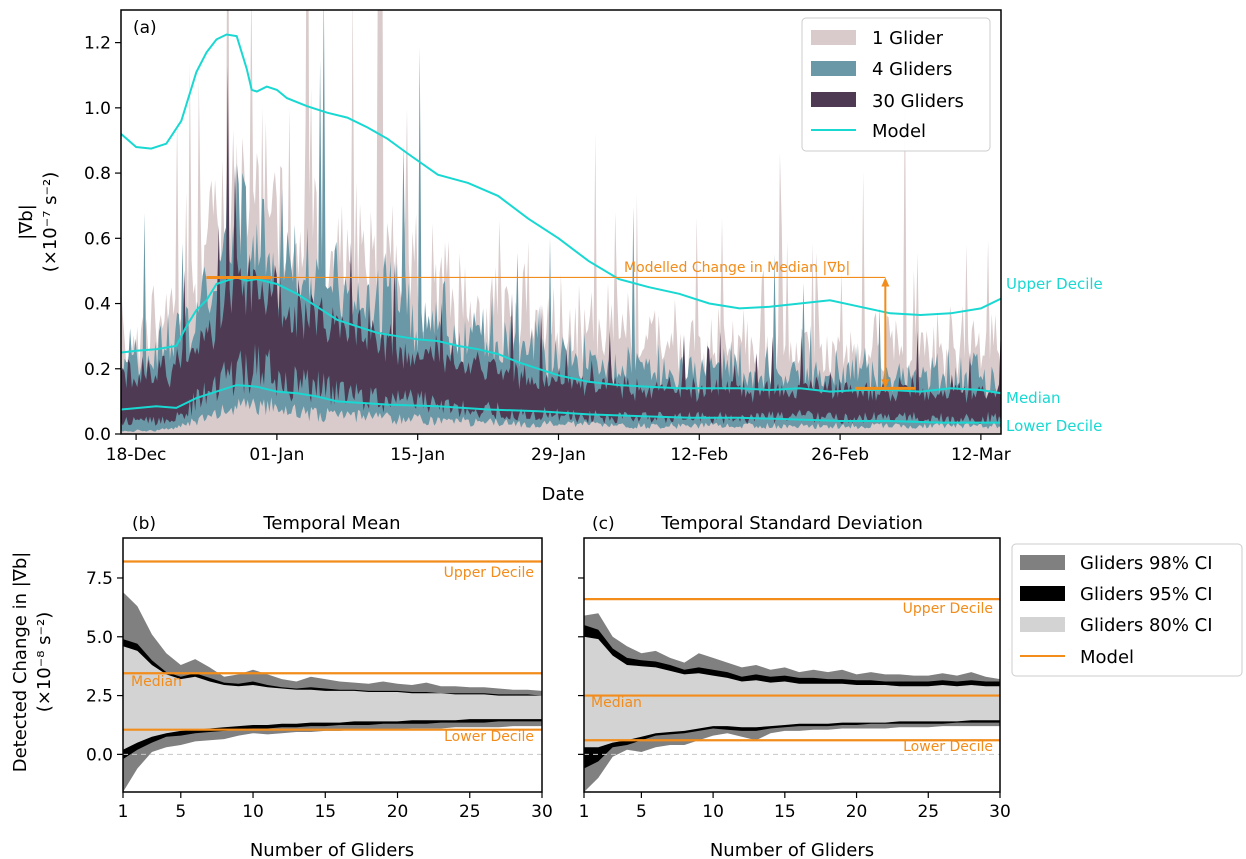 The width and height of the screenshot is (1246, 859). What do you see at coordinates (833, 68) in the screenshot?
I see `legend-swatch-4-gliders` at bounding box center [833, 68].